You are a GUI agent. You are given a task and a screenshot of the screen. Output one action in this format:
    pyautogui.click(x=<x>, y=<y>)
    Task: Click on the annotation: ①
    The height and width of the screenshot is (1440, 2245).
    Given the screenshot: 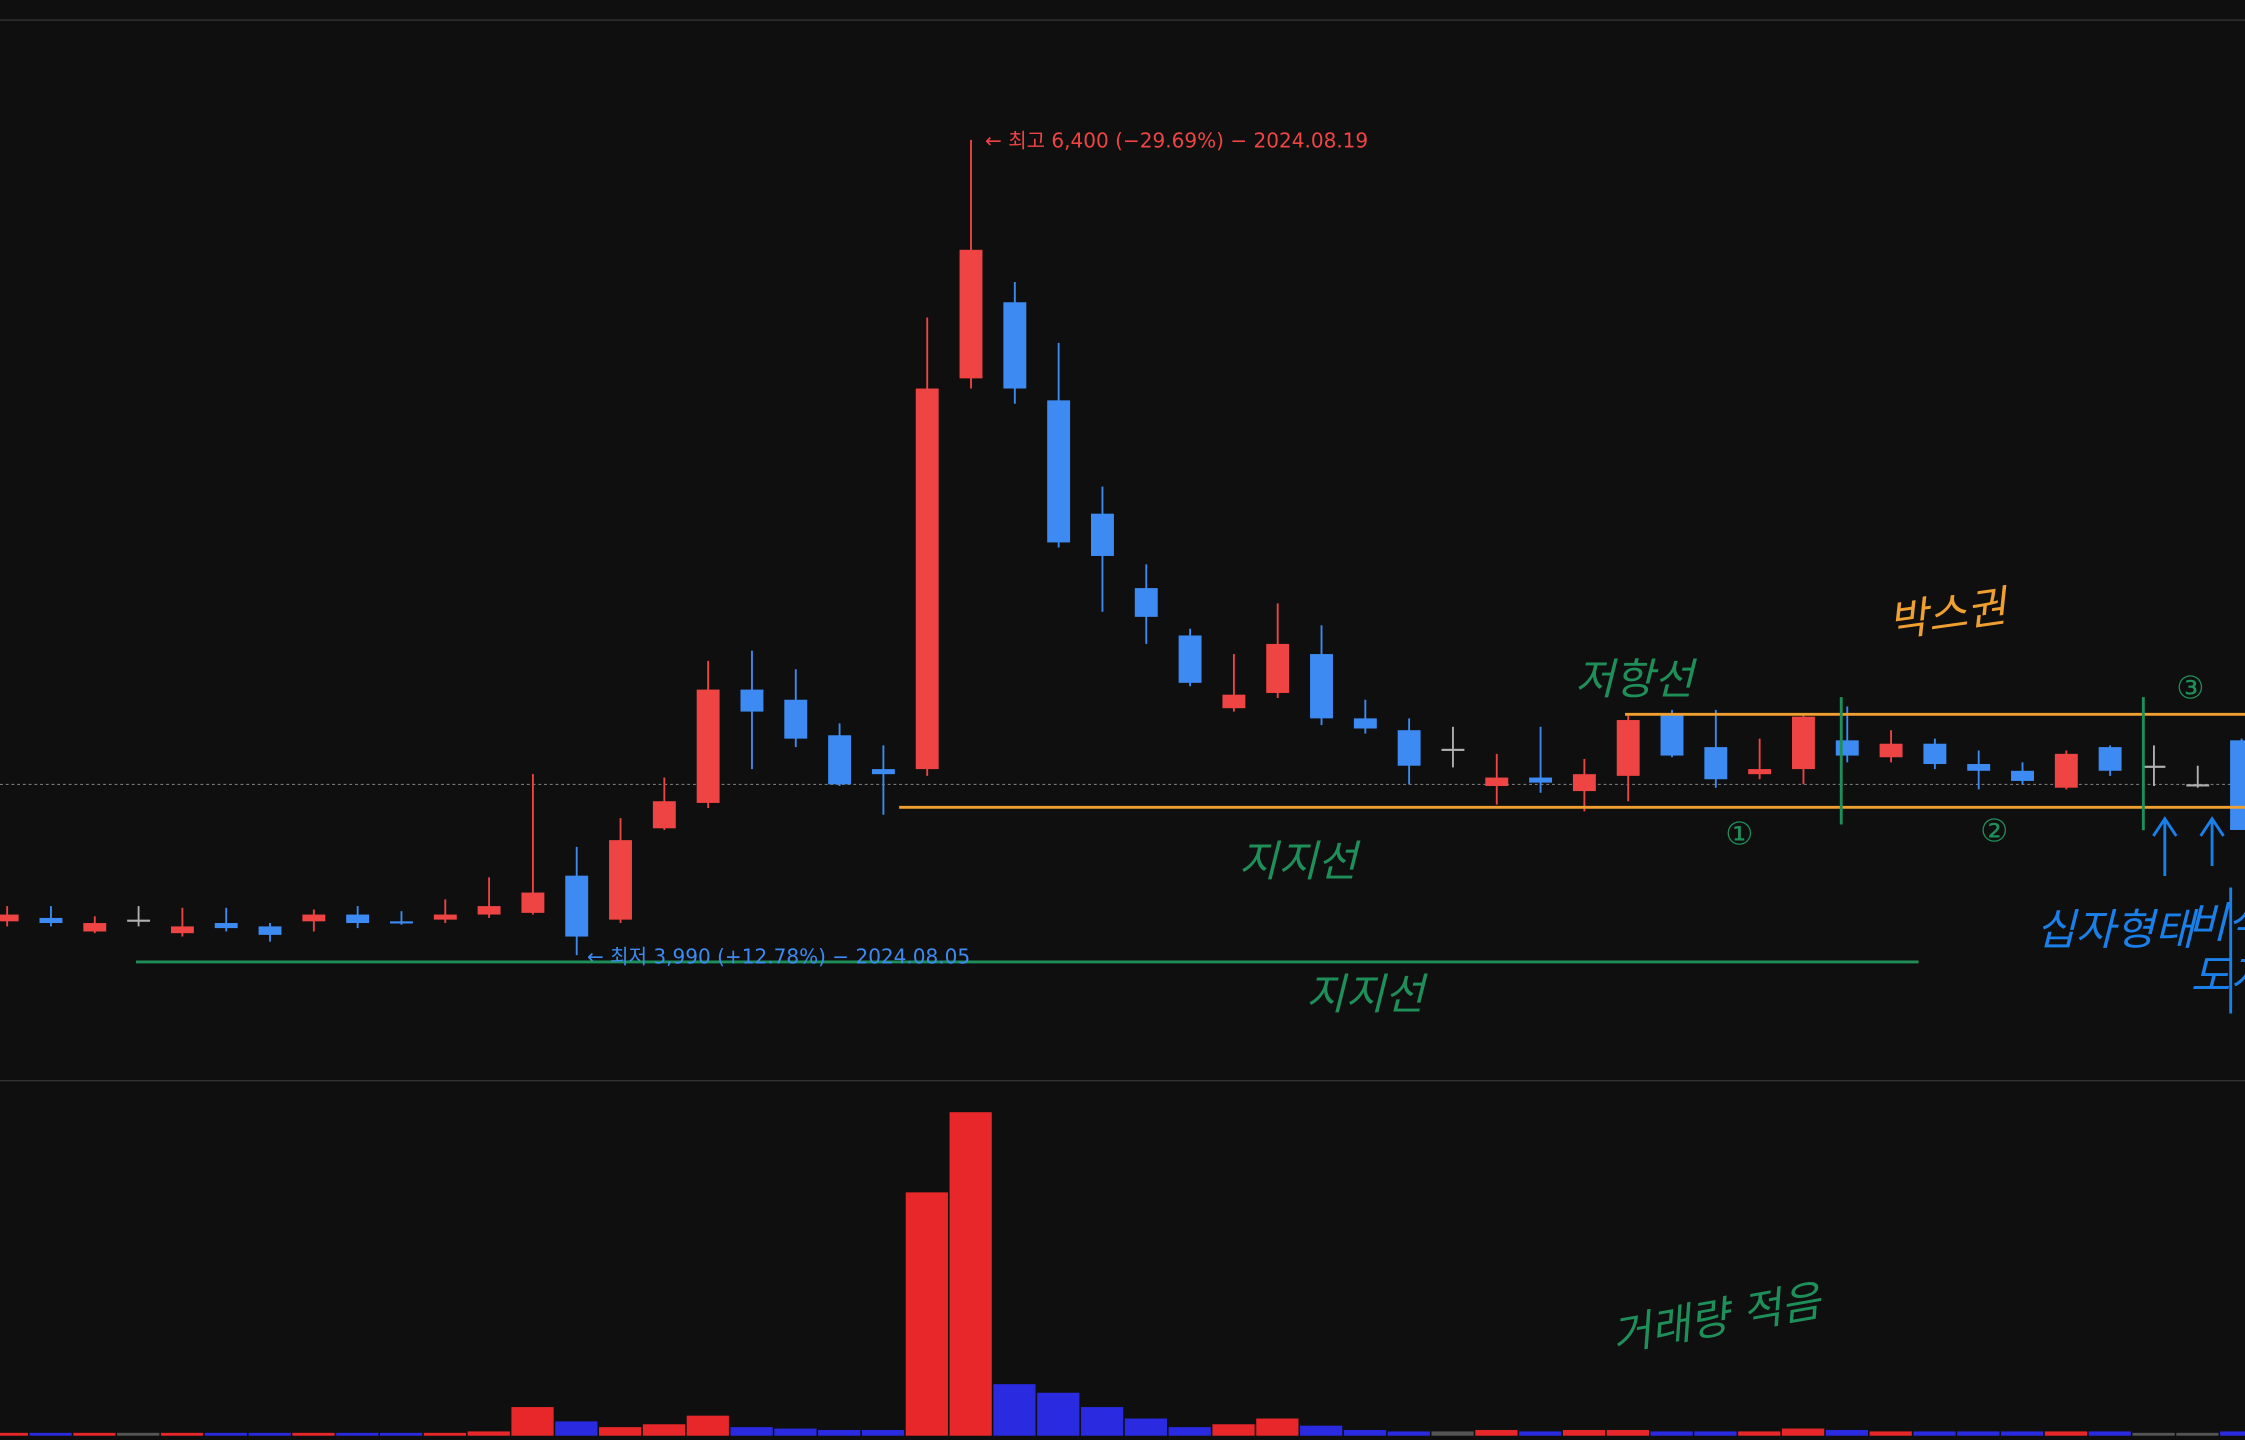 What is the action you would take?
    pyautogui.click(x=1739, y=835)
    